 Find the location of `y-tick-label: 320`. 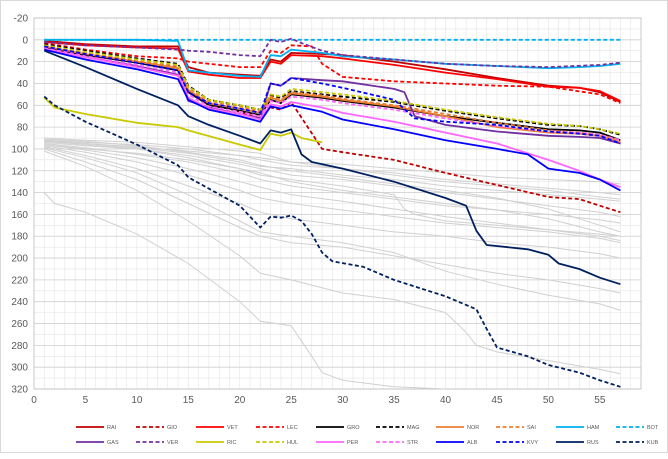

y-tick-label: 320 is located at coordinates (19, 390).